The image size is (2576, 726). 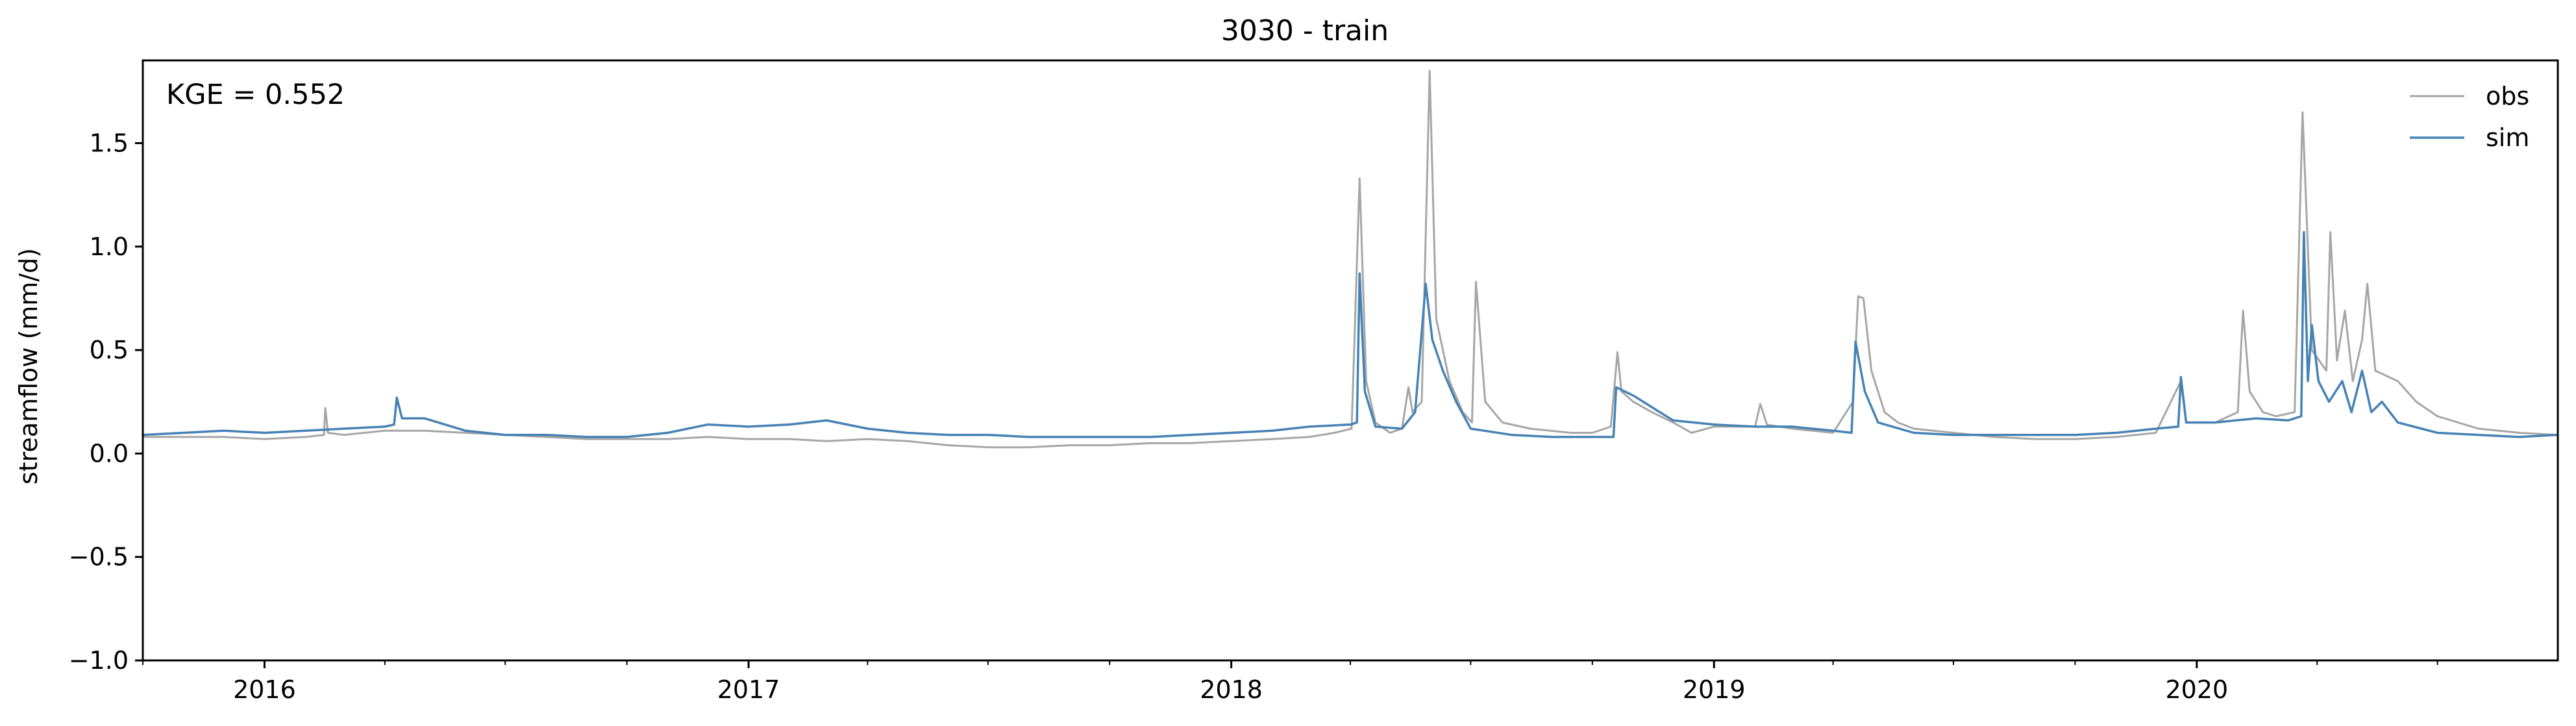 I want to click on x-tick-label: 2017, so click(x=748, y=690).